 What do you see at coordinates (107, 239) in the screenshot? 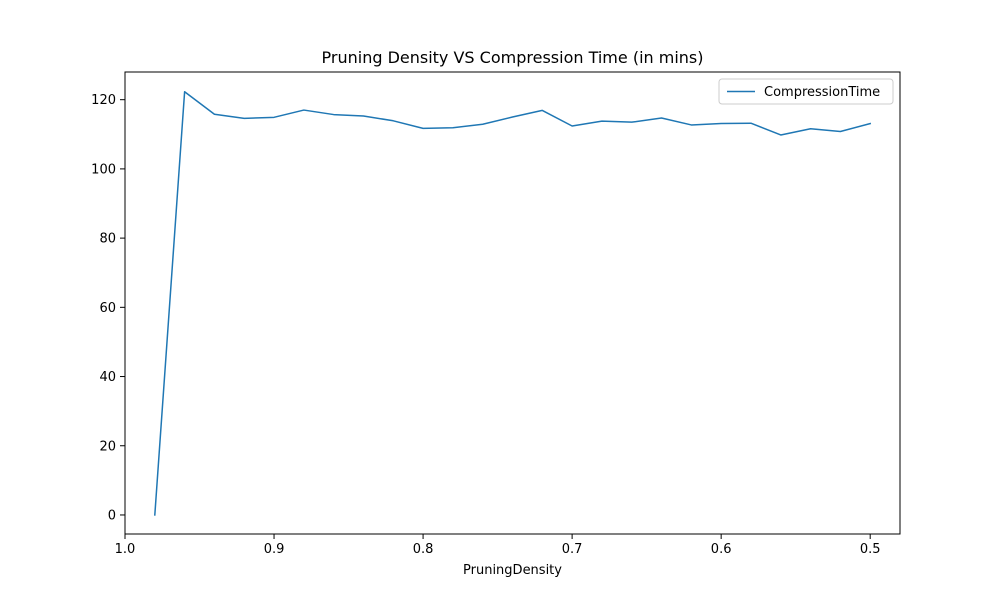
I see `y-tick-label: 80` at bounding box center [107, 239].